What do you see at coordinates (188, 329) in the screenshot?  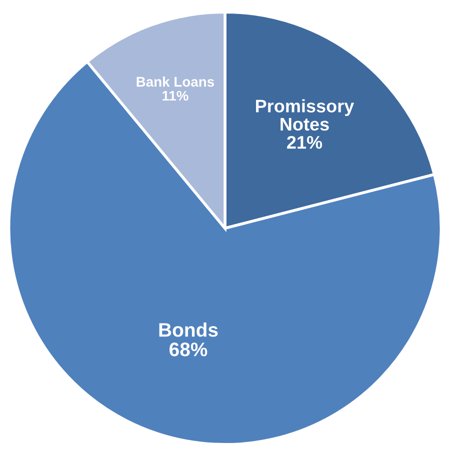 I see `slice-label: Bonds` at bounding box center [188, 329].